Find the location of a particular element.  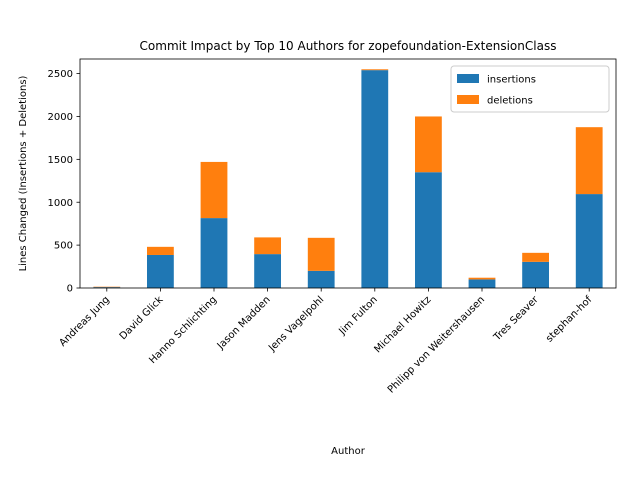

legend-box is located at coordinates (530, 89).